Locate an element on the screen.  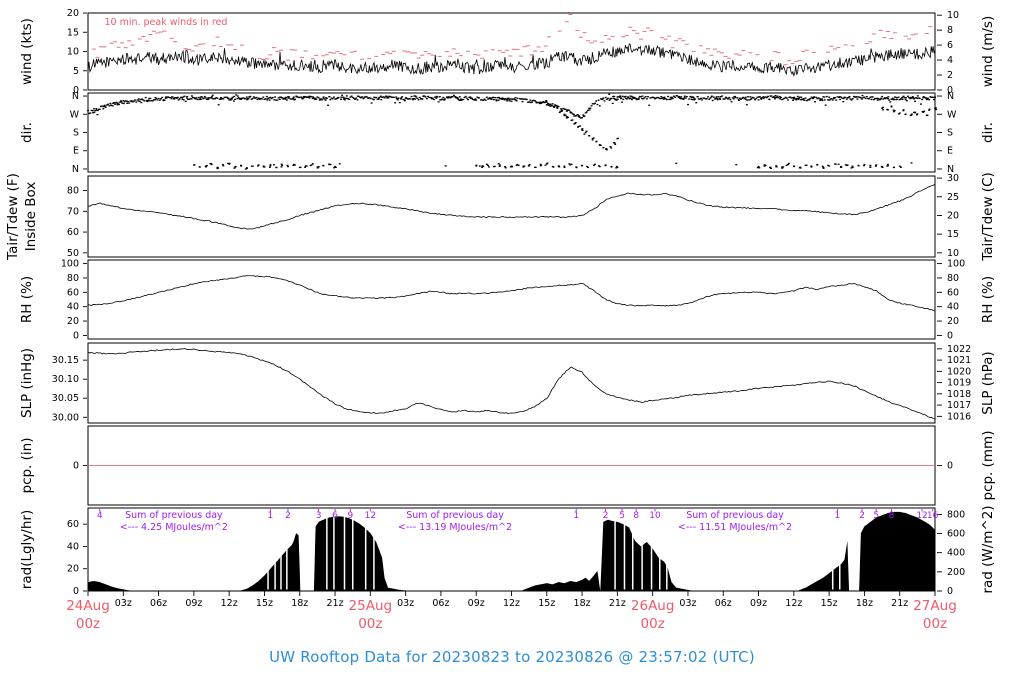
rh-right-axis-label: RH (%) is located at coordinates (988, 299).